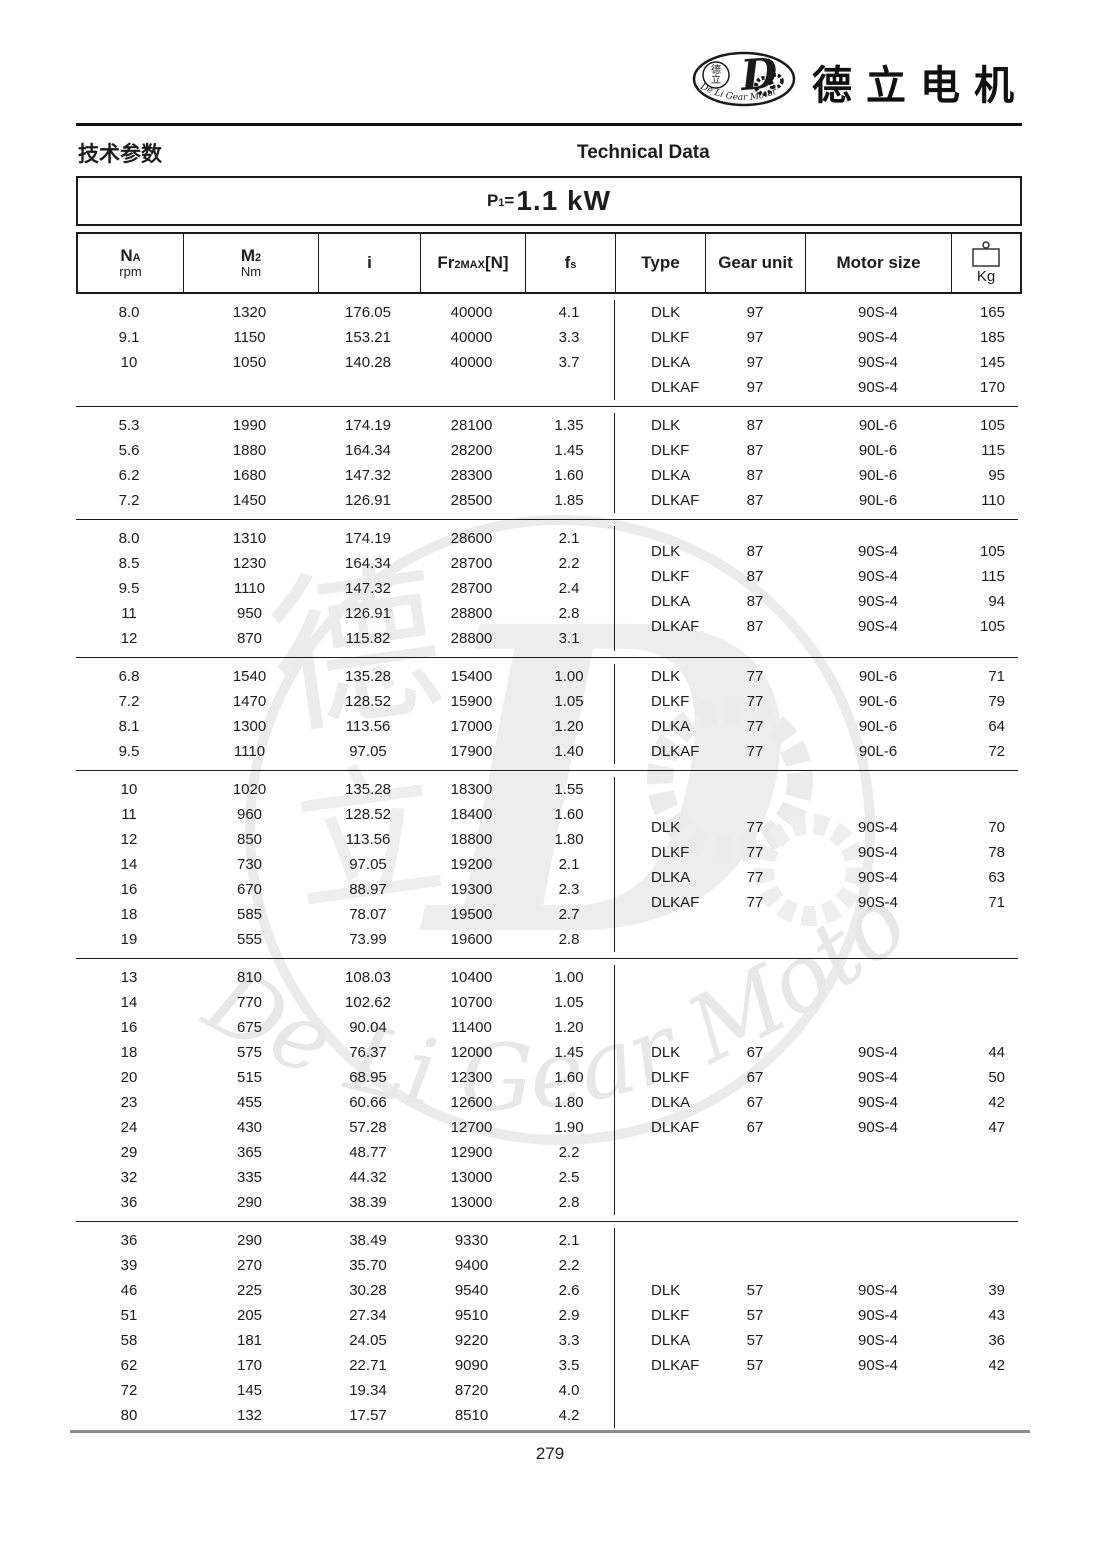  Describe the element at coordinates (368, 864) in the screenshot. I see `table-cell: 97.05` at that location.